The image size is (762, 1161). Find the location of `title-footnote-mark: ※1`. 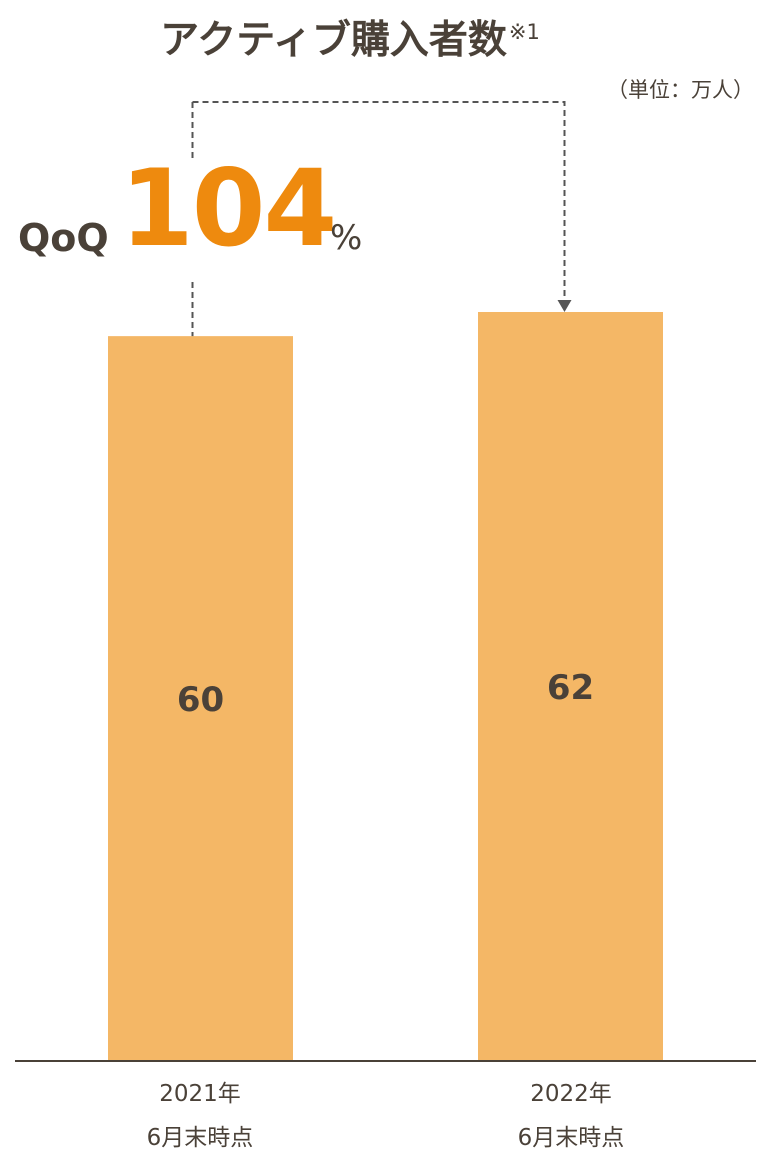

title-footnote-mark: ※1 is located at coordinates (524, 32).